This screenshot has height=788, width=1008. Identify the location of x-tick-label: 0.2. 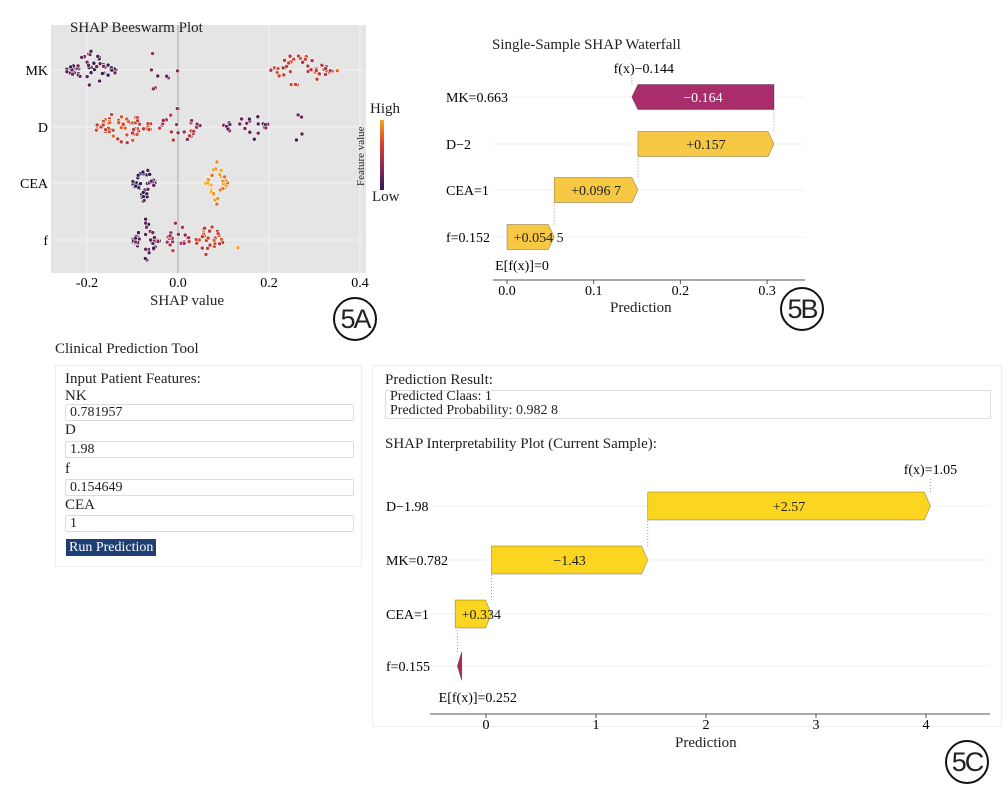
(681, 291).